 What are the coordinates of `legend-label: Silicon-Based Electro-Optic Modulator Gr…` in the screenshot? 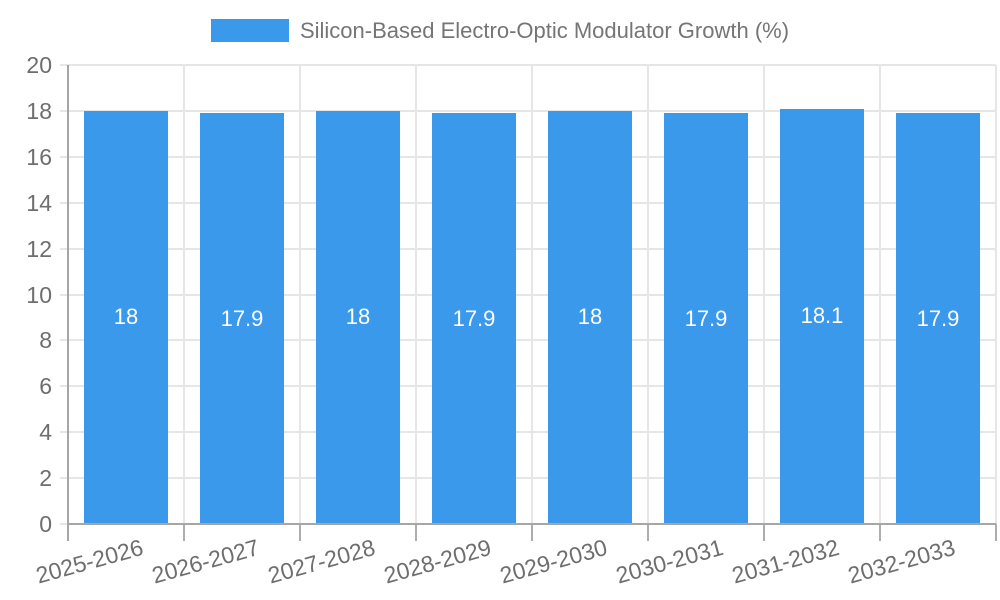 It's located at (544, 30).